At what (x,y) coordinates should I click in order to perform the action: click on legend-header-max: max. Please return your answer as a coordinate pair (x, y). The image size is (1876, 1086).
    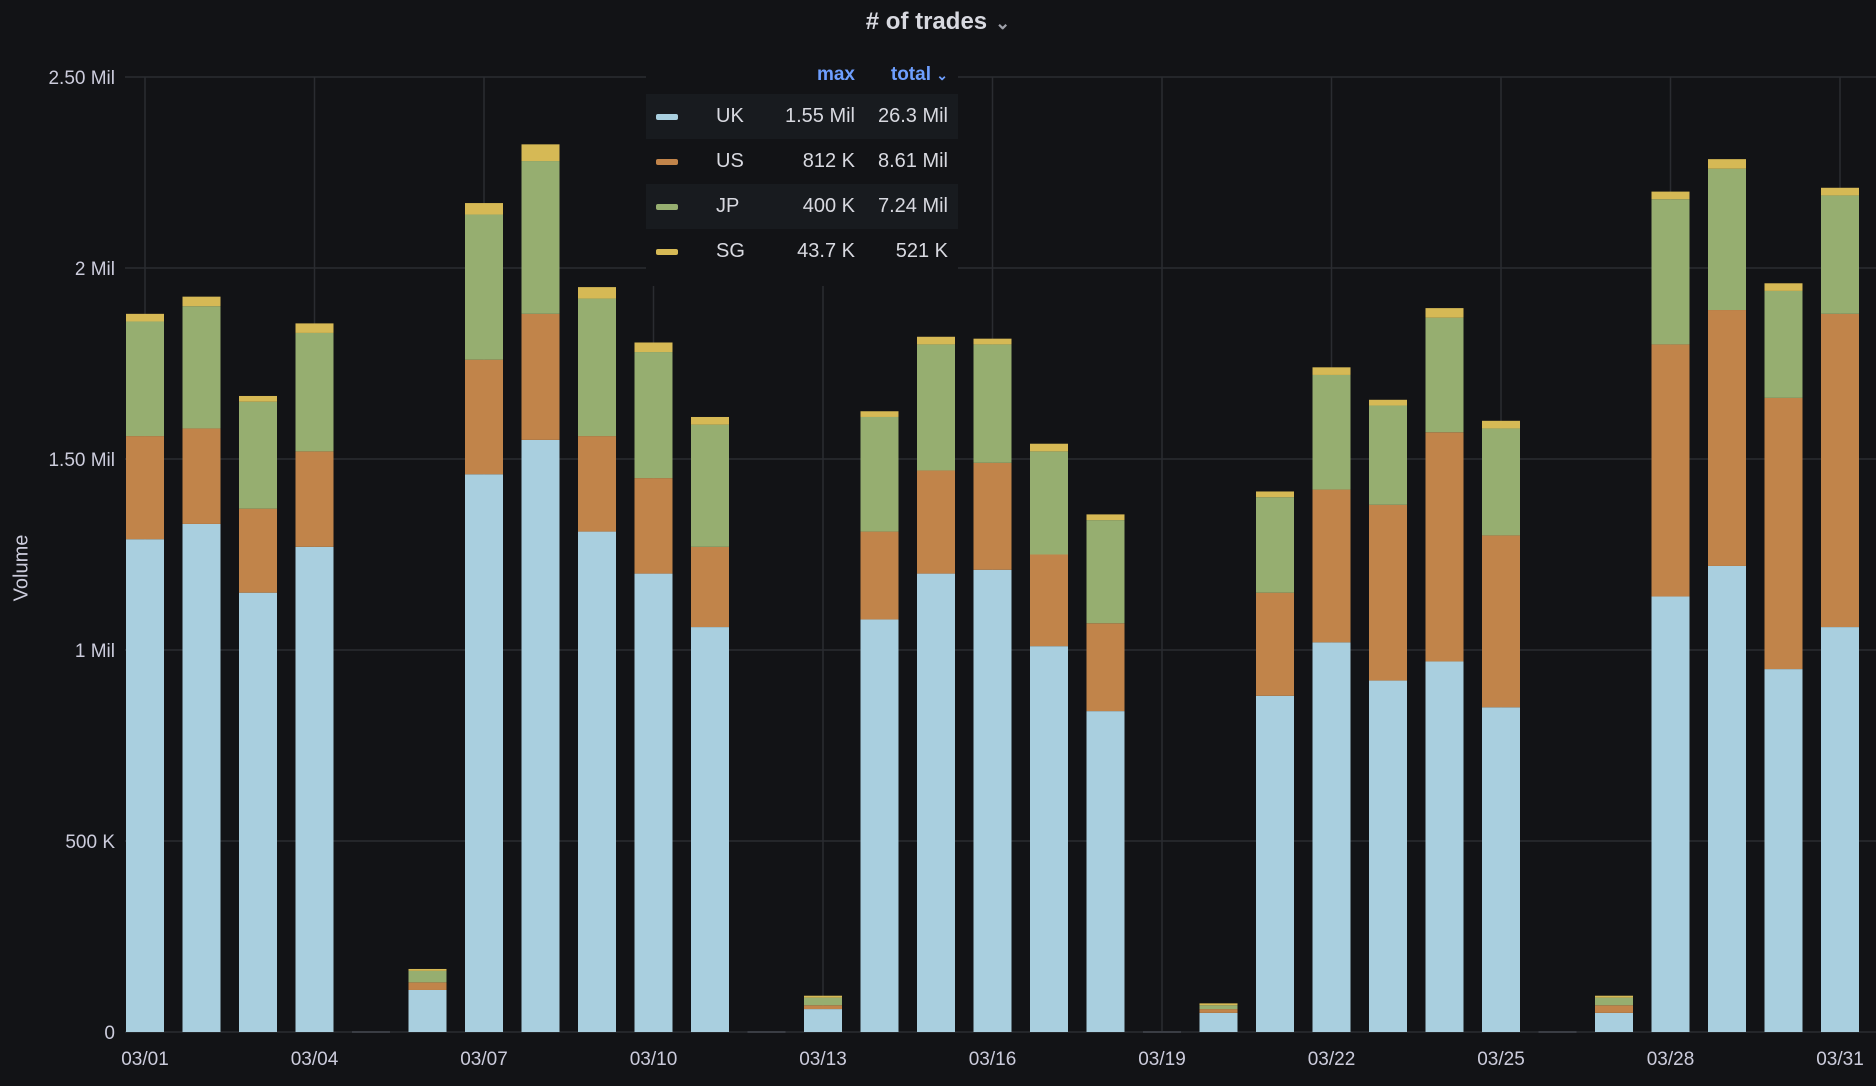
    Looking at the image, I should click on (835, 74).